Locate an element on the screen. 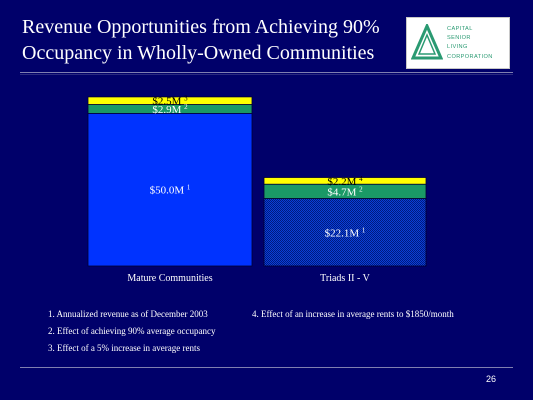 This screenshot has height=400, width=533. title-divider is located at coordinates (266, 73).